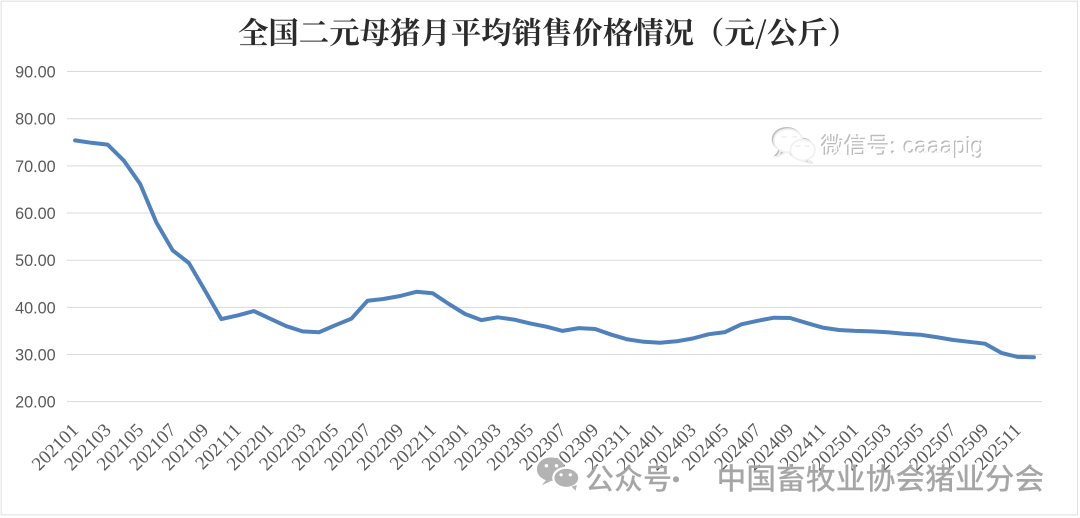 This screenshot has width=1080, height=518. I want to click on svg-text: 70.00, so click(35, 167).